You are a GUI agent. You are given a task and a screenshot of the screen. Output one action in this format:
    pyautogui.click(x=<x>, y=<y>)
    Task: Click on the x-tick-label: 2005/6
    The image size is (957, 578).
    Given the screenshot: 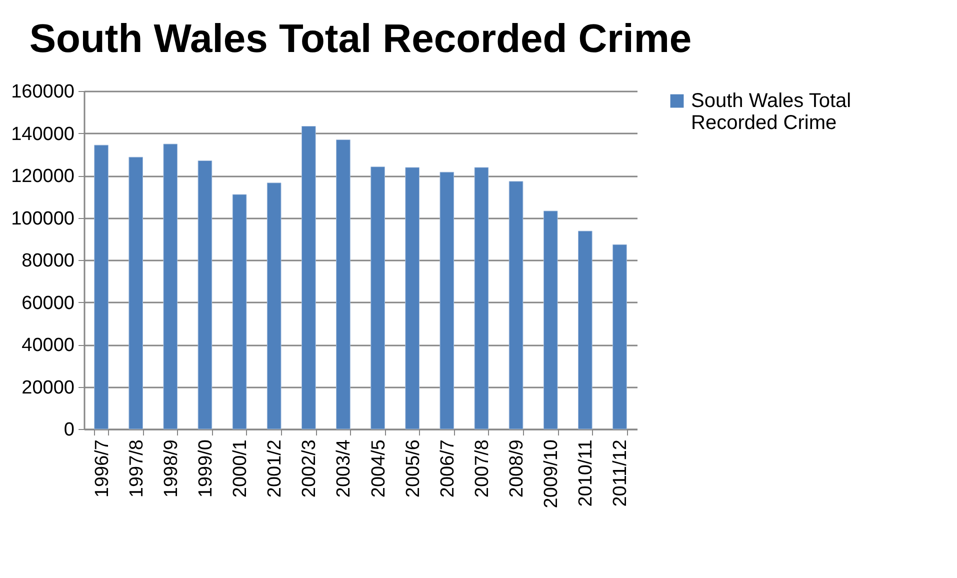 What is the action you would take?
    pyautogui.click(x=413, y=469)
    